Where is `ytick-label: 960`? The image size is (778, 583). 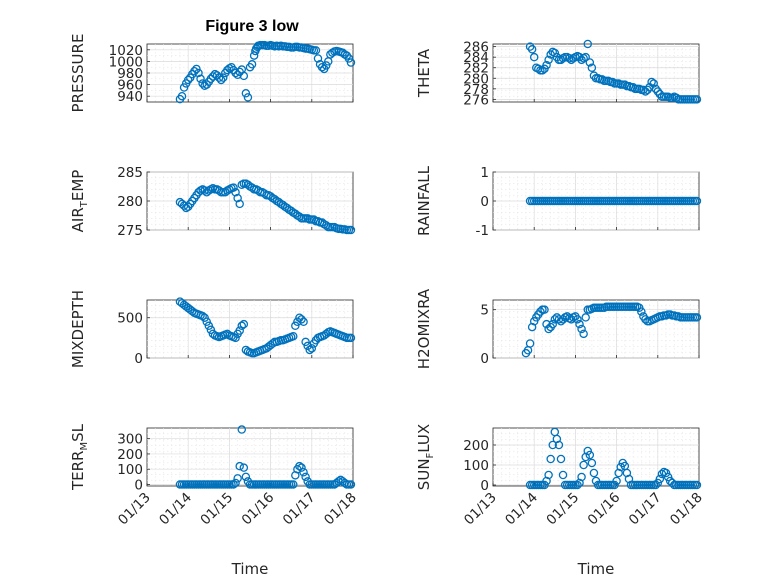
ytick-label: 960 is located at coordinates (130, 86).